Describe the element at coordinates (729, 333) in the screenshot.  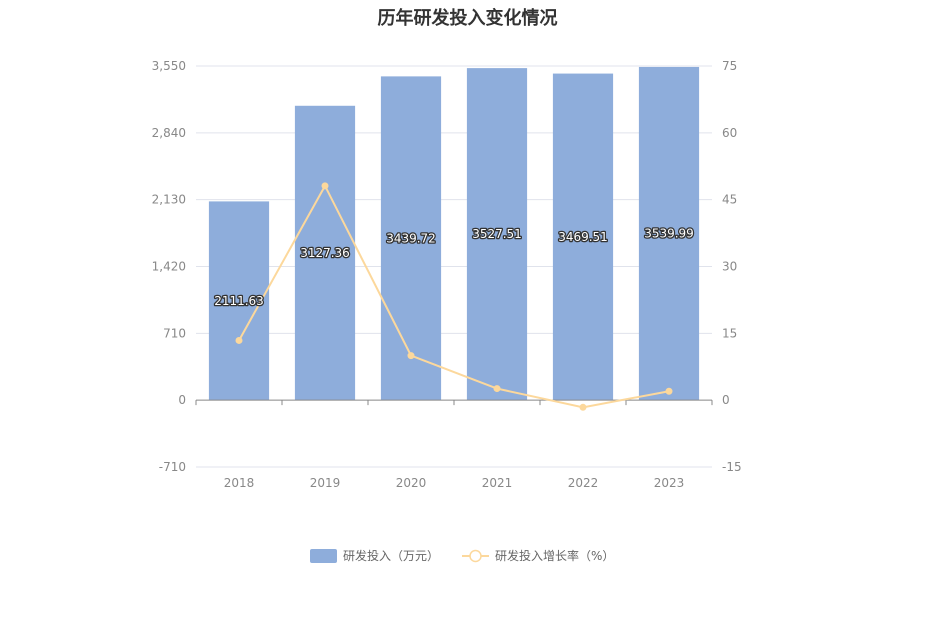
I see `y-right-tick-label: 15` at that location.